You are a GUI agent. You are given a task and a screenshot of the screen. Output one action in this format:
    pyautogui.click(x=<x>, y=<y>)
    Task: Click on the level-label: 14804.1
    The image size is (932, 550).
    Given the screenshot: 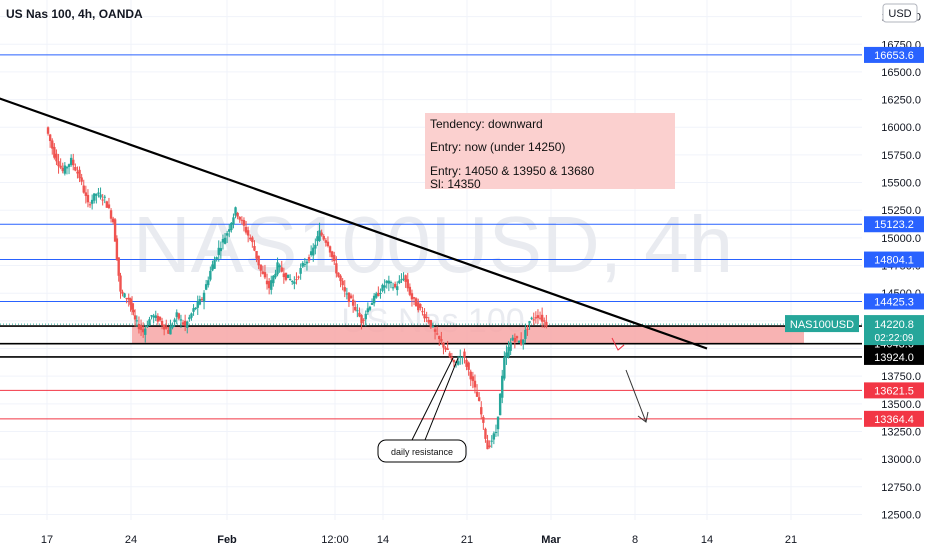 What is the action you would take?
    pyautogui.click(x=894, y=261)
    